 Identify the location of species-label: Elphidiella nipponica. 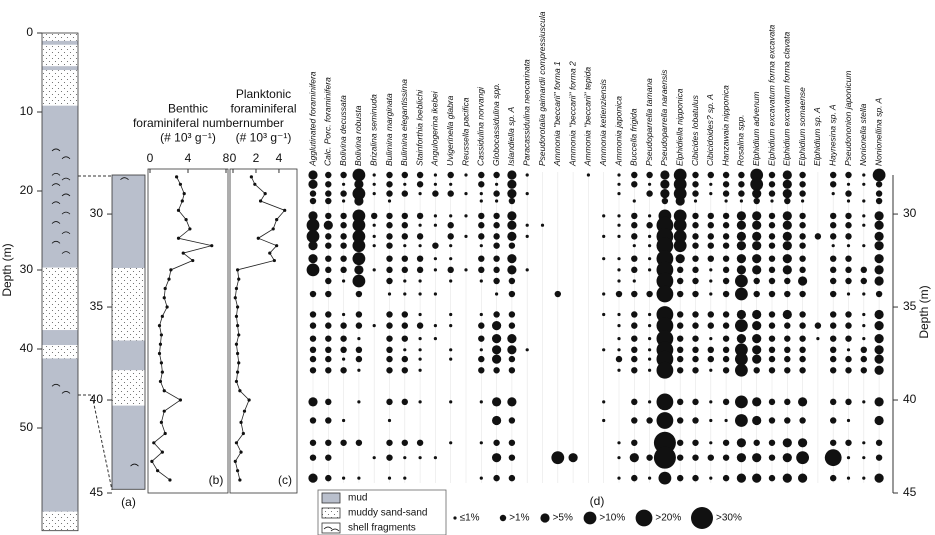
(679, 127).